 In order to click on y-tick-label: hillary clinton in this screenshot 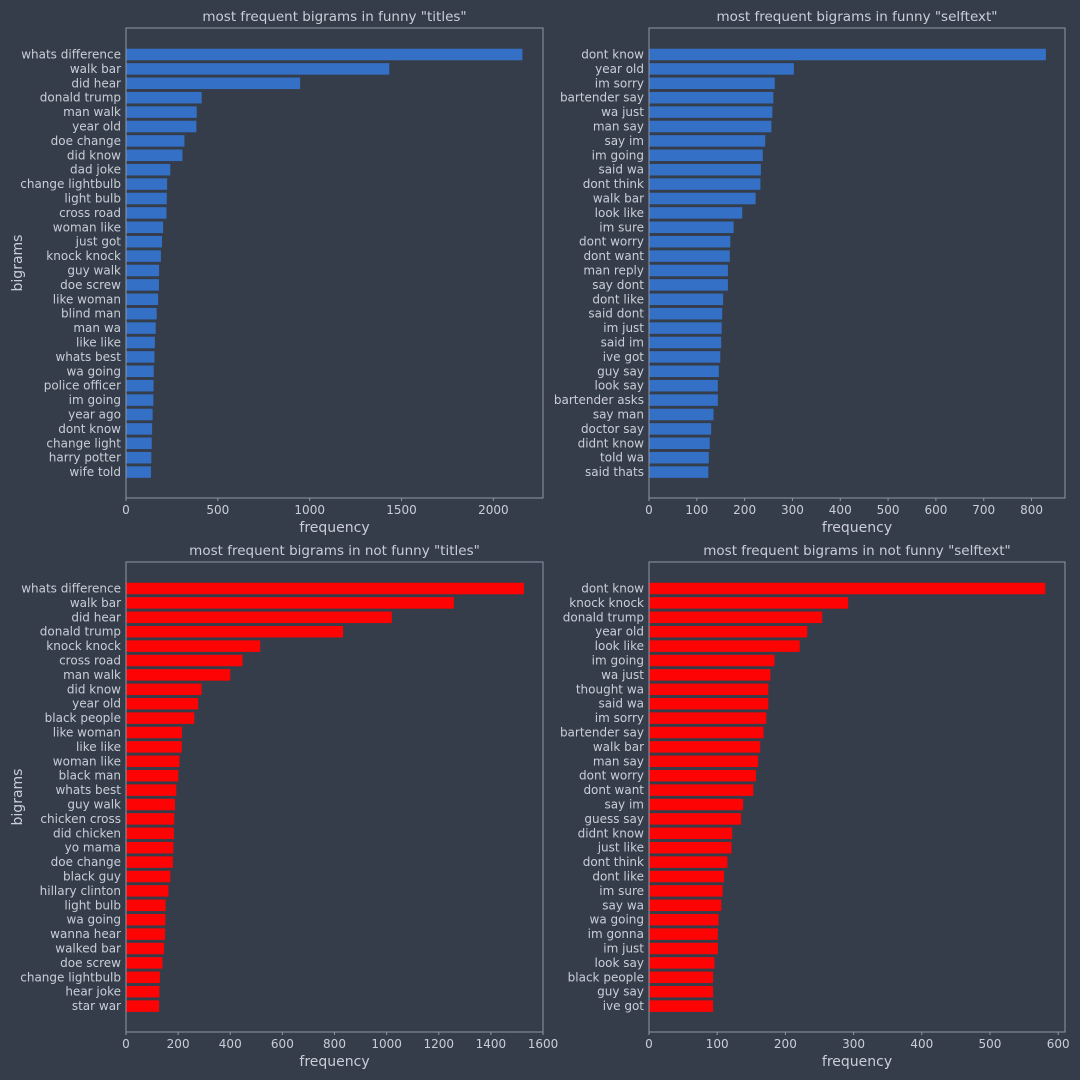, I will do `click(80, 891)`.